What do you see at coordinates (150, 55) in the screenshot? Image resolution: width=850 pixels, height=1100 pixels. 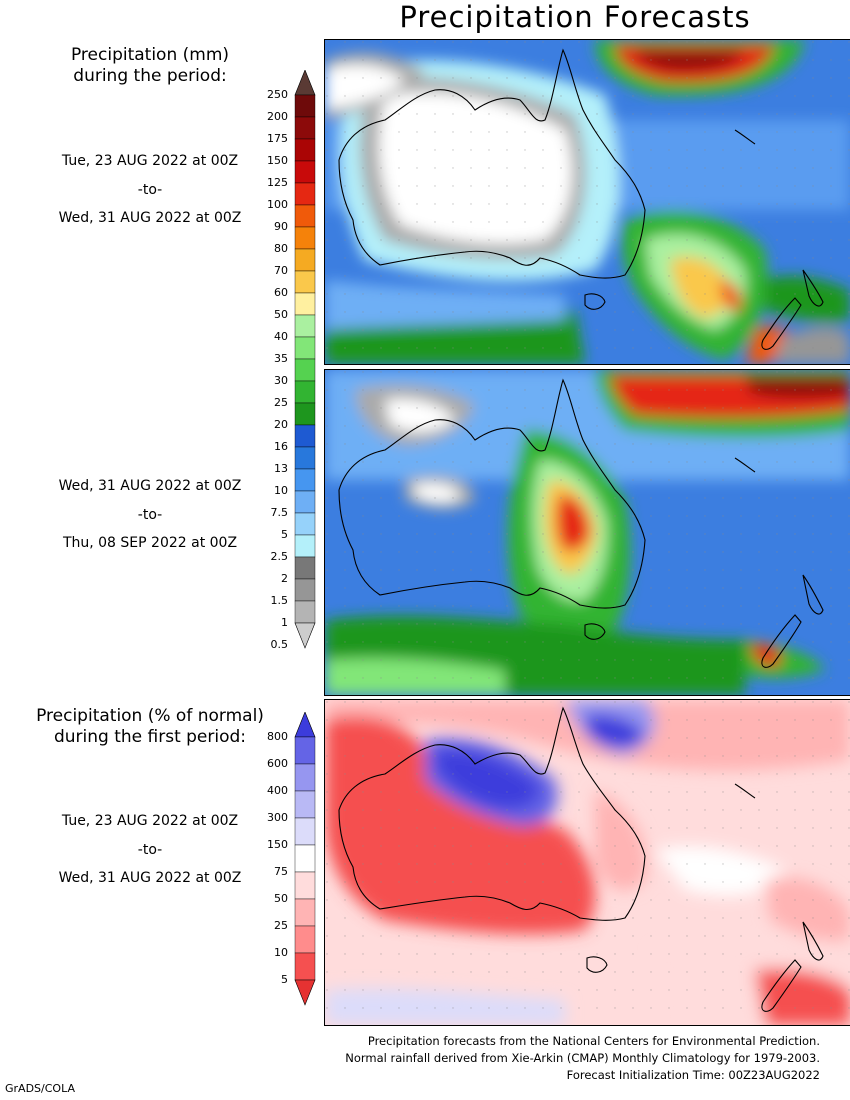 I see `legend-mm-title-line1: Precipitation (mm)` at bounding box center [150, 55].